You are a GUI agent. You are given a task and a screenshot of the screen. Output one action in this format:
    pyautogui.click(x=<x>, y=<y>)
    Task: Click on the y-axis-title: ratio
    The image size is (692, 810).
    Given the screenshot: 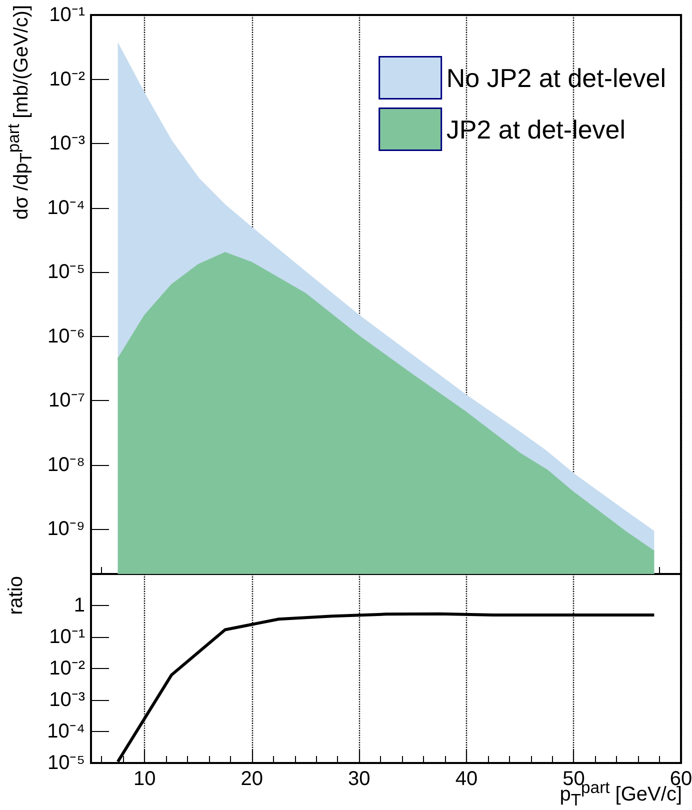 What is the action you would take?
    pyautogui.click(x=16, y=595)
    